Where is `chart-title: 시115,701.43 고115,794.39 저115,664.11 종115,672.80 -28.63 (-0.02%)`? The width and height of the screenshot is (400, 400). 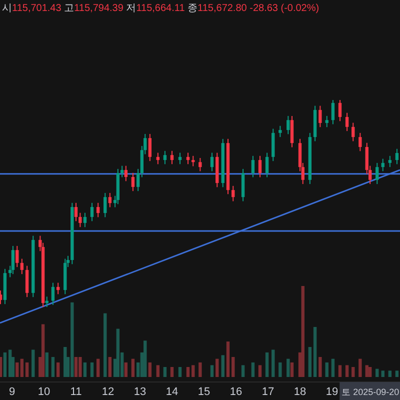 chart-title: 시115,701.43 고115,794.39 저115,664.11 종115,672.80 -28.63 (-0.02%) is located at coordinates (161, 8).